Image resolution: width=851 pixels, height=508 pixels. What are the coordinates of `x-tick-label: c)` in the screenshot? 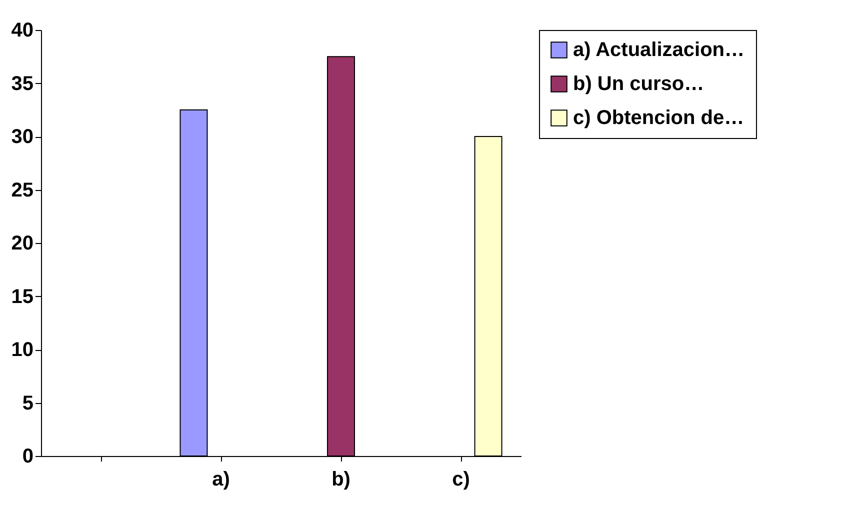 It's located at (461, 479).